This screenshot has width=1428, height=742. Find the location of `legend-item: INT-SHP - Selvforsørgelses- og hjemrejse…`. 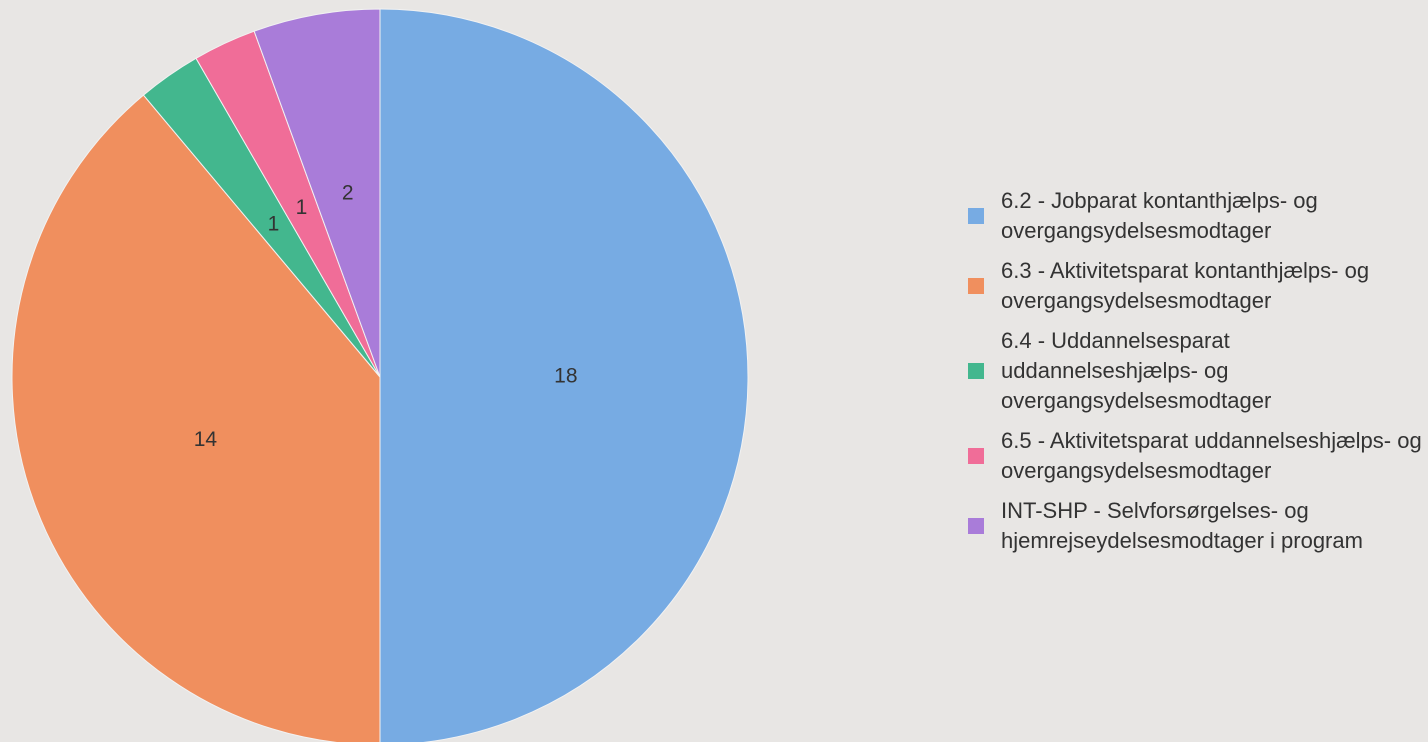

legend-item: INT-SHP - Selvforsørgelses- og hjemrejse… is located at coordinates (1198, 526).